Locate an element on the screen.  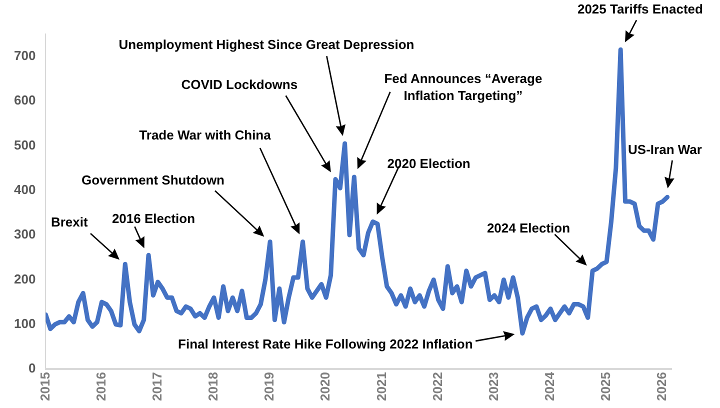
x-tick-label: 2017 is located at coordinates (156, 386).